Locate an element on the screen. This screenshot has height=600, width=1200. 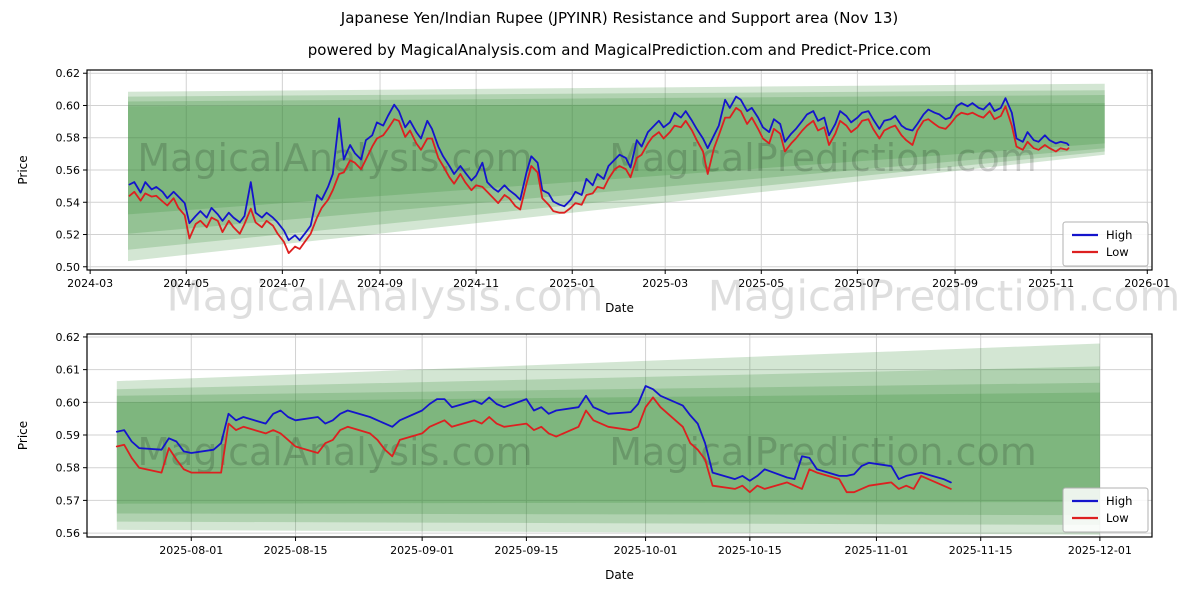
y-tick-label: 0.50 is located at coordinates (68, 267).